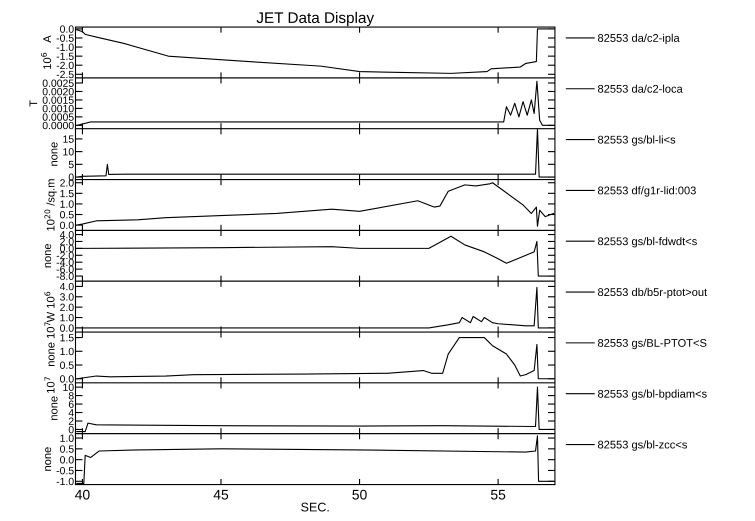 This screenshot has height=521, width=755. I want to click on y-tick-label: -4.0, so click(65, 262).